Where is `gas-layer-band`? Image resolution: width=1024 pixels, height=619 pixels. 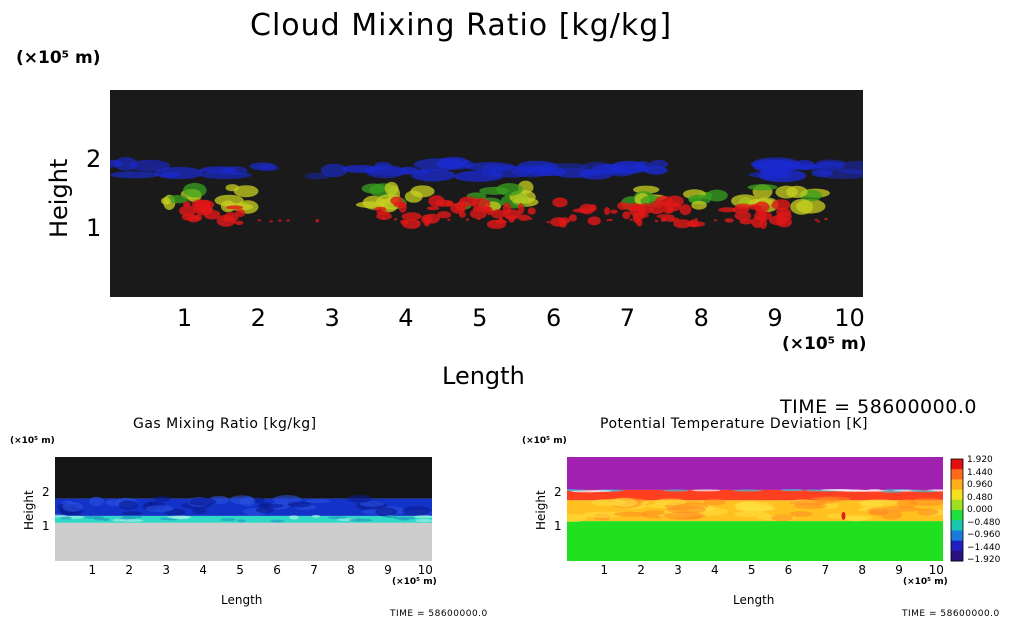
gas-layer-band is located at coordinates (243, 541).